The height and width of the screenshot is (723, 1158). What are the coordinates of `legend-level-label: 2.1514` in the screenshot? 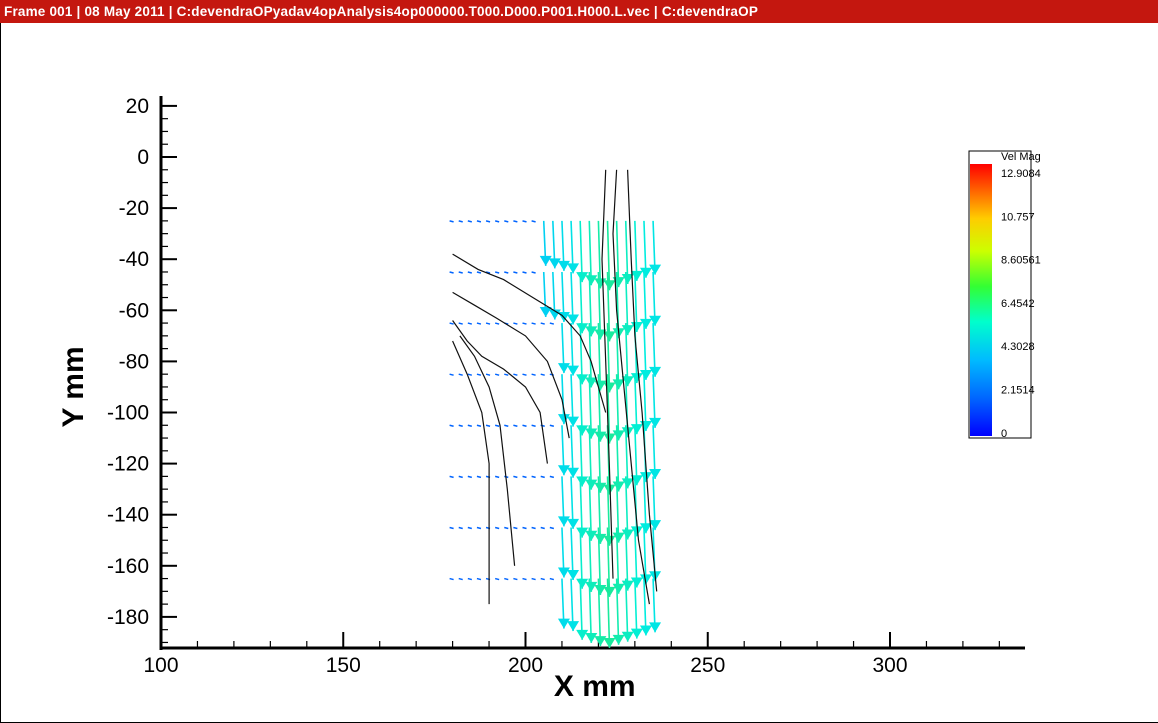 It's located at (1018, 391).